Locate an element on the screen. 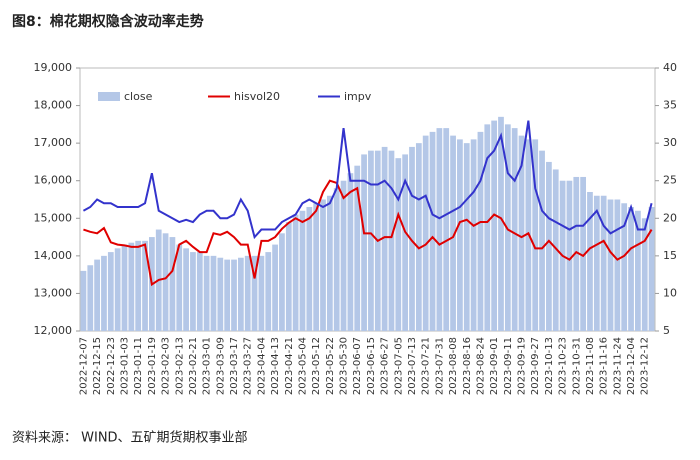  x-tick-label: 2023-09-19 is located at coordinates (522, 366).